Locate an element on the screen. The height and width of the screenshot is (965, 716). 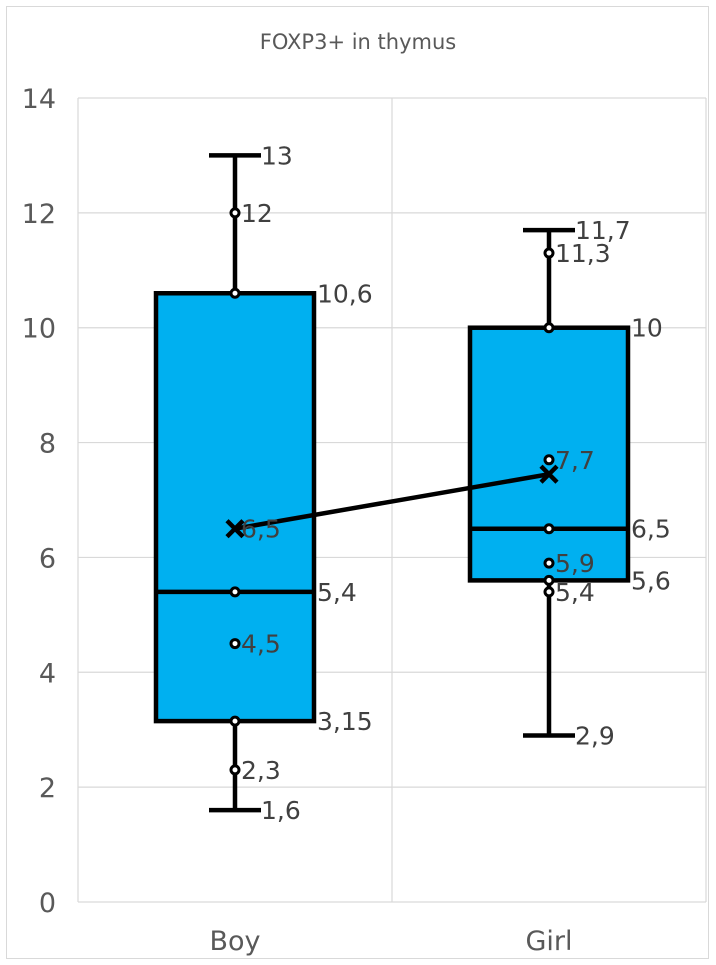
data-label: 12 is located at coordinates (257, 213).